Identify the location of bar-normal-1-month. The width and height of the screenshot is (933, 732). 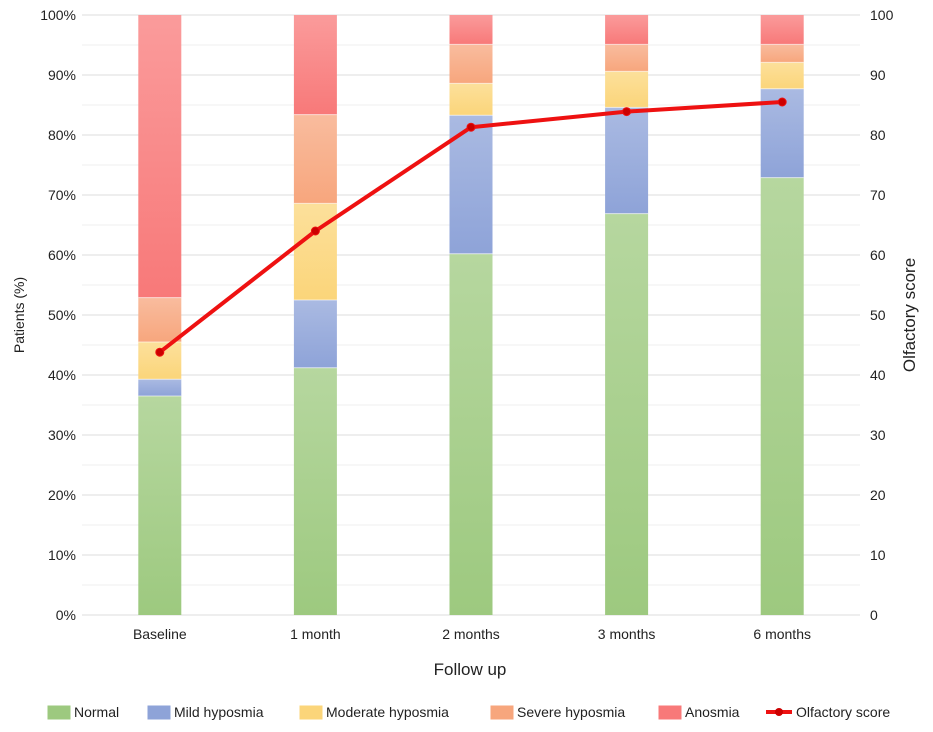
(315, 491).